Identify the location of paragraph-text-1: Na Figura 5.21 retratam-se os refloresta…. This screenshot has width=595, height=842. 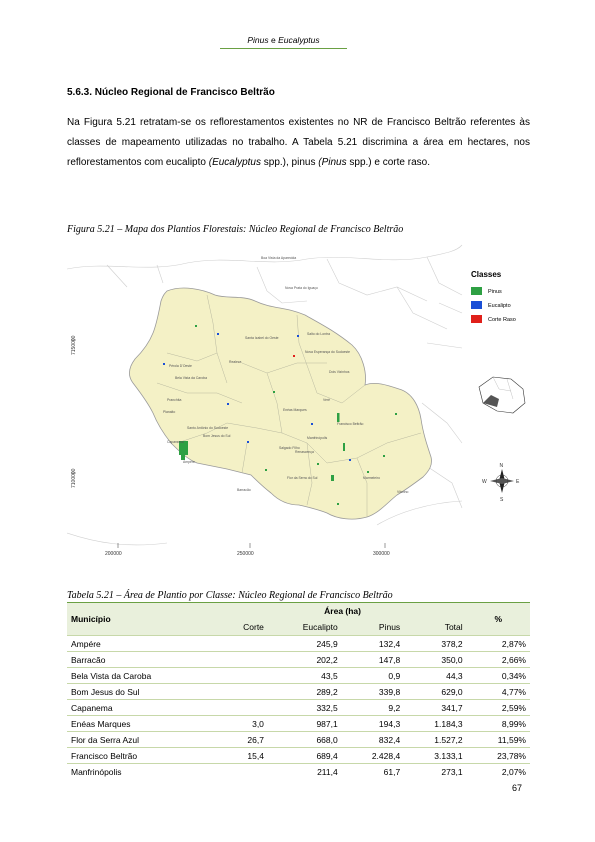
(298, 142).